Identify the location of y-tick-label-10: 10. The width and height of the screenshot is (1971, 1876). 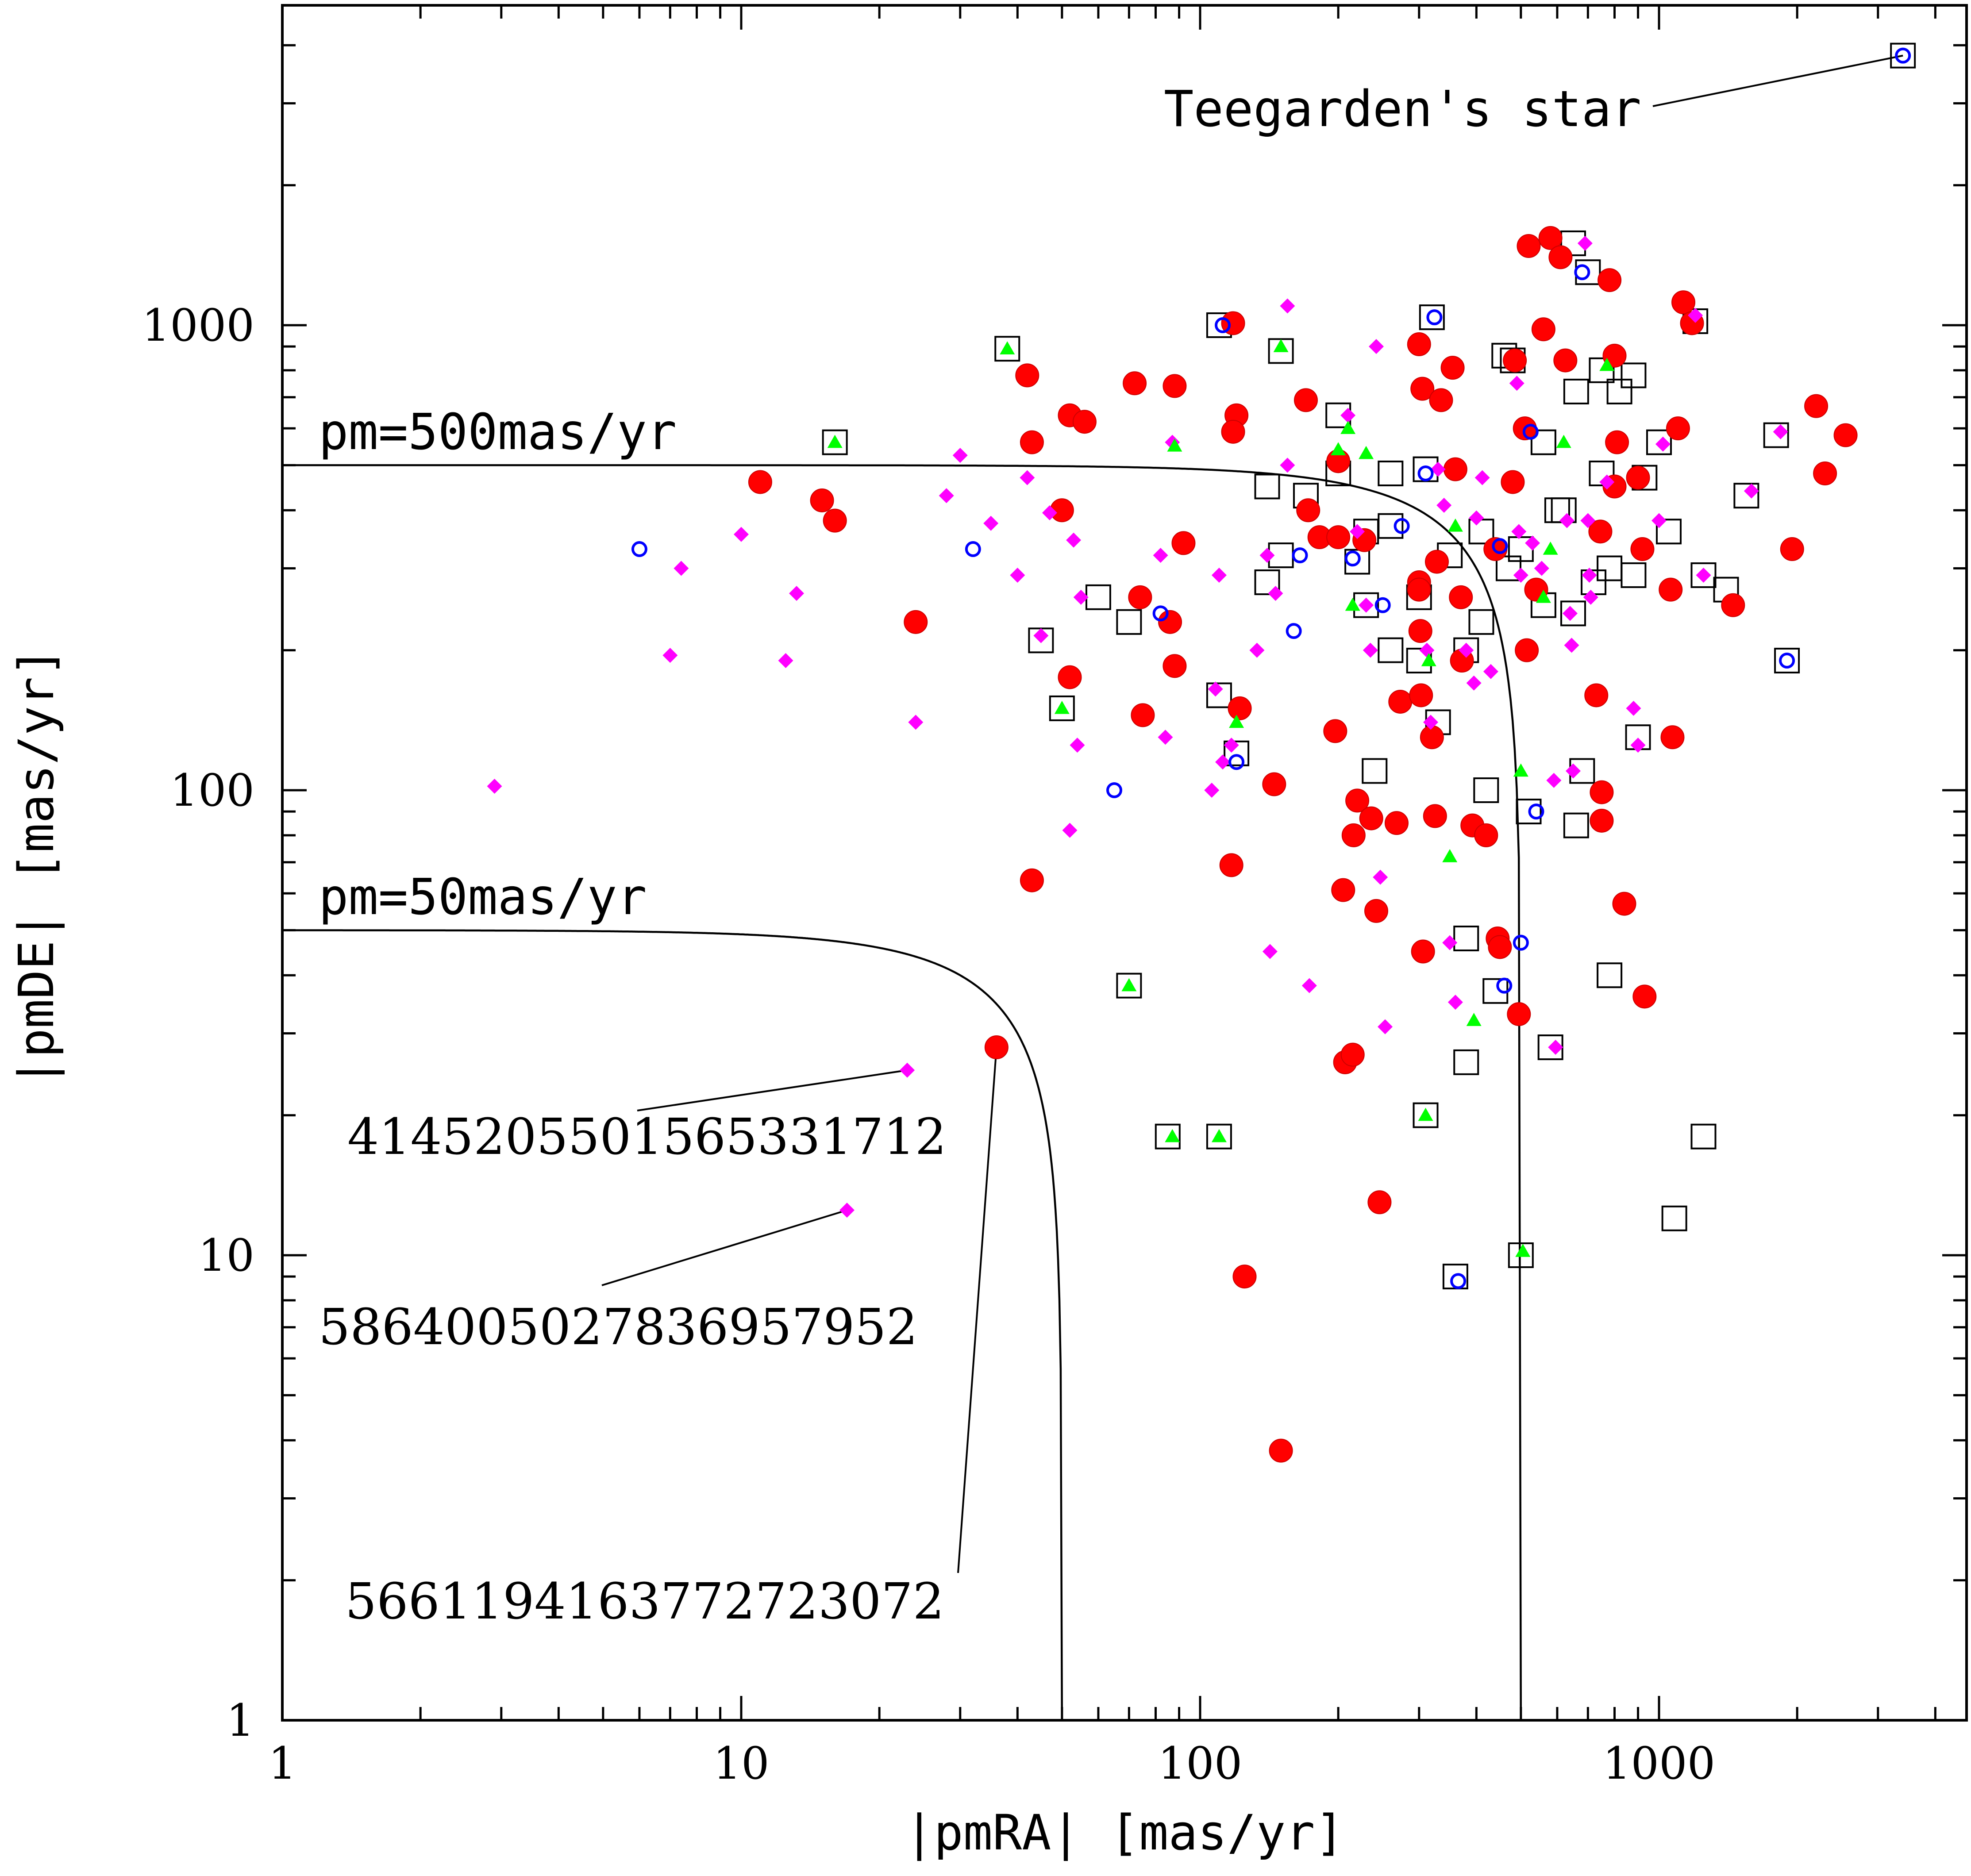
(226, 1255).